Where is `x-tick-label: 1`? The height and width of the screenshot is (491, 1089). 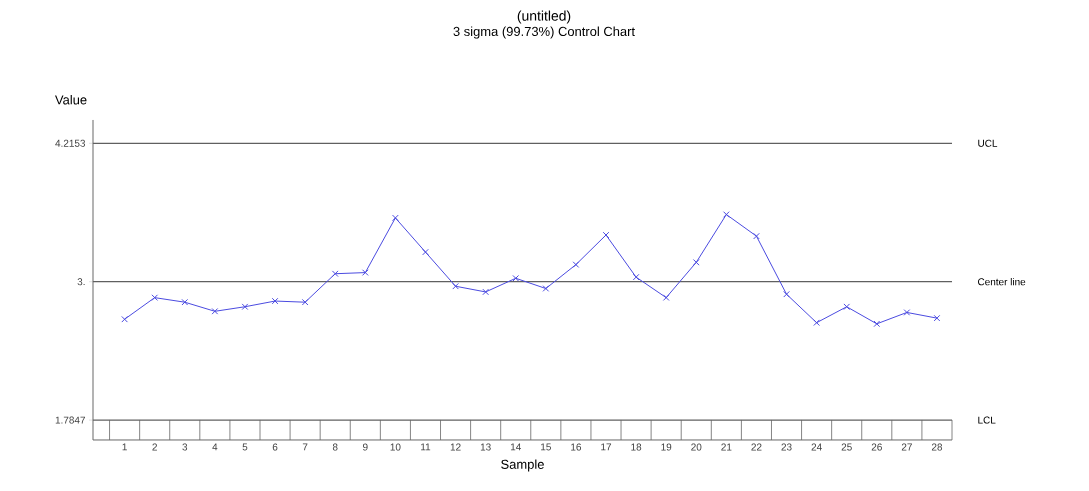
x-tick-label: 1 is located at coordinates (124, 447).